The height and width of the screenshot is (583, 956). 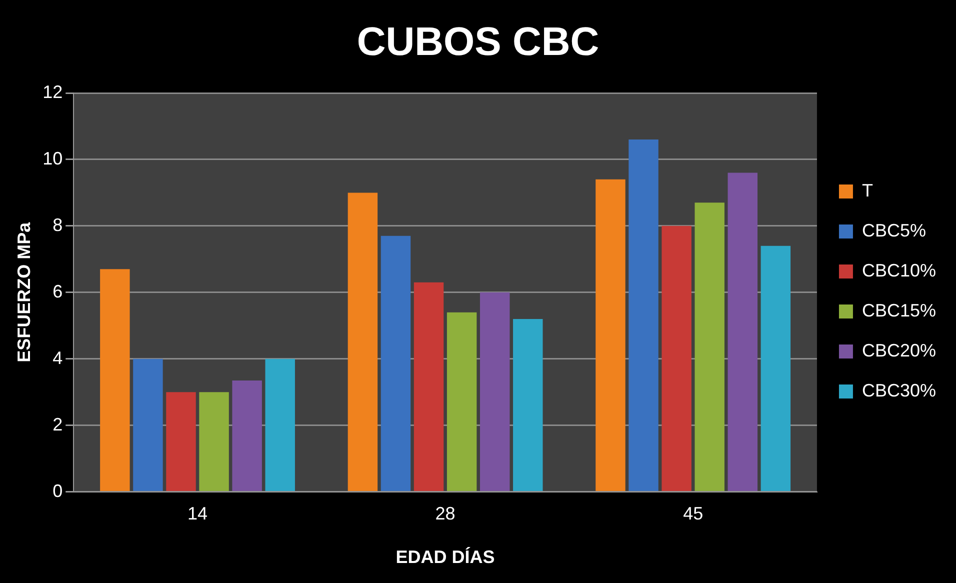 I want to click on legend-label: T, so click(x=867, y=190).